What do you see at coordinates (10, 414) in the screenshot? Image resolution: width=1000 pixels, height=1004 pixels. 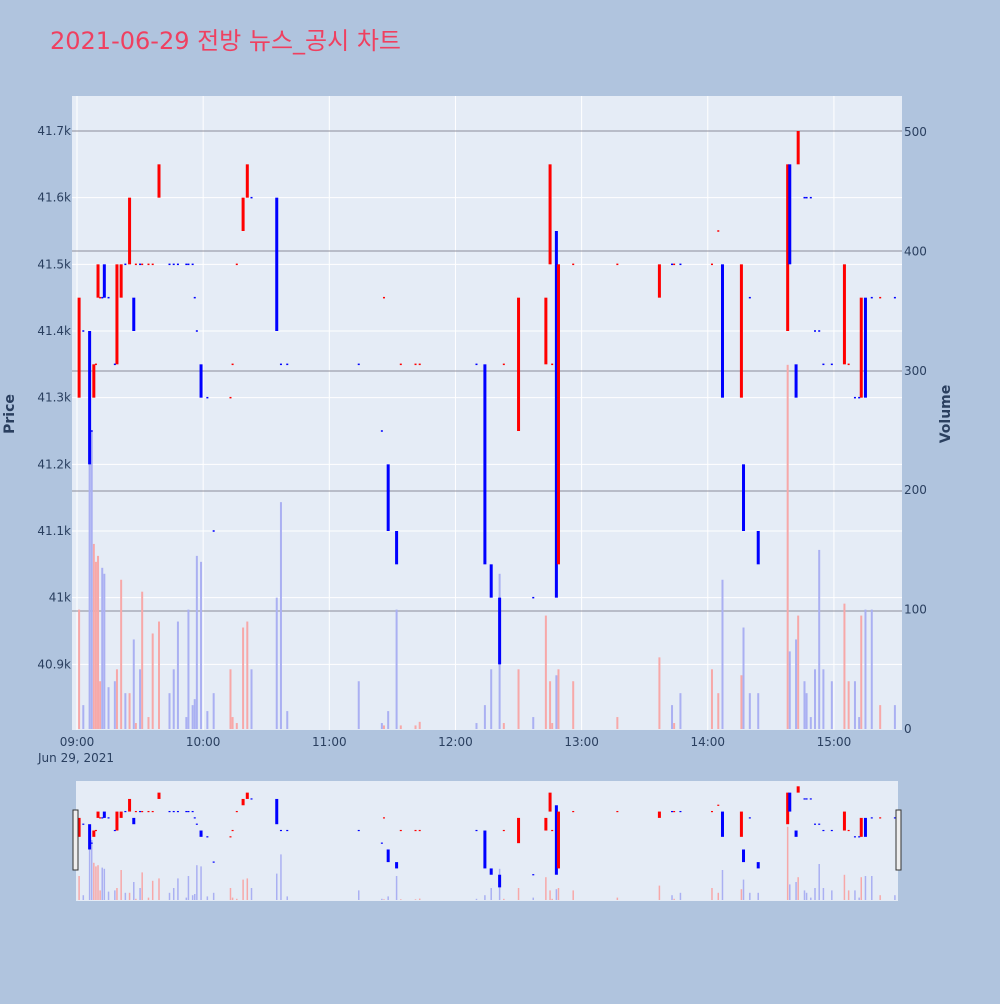 I see `y-axis-title: Price` at bounding box center [10, 414].